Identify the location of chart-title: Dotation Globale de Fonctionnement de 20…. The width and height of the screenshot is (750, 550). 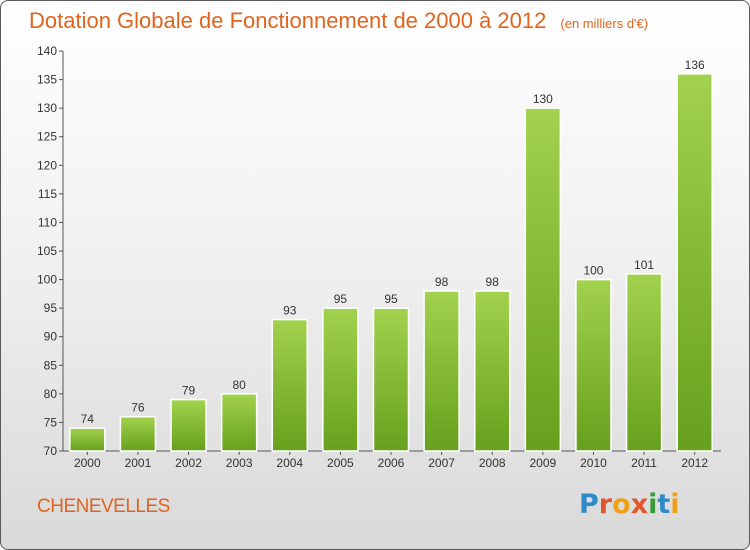
(338, 21).